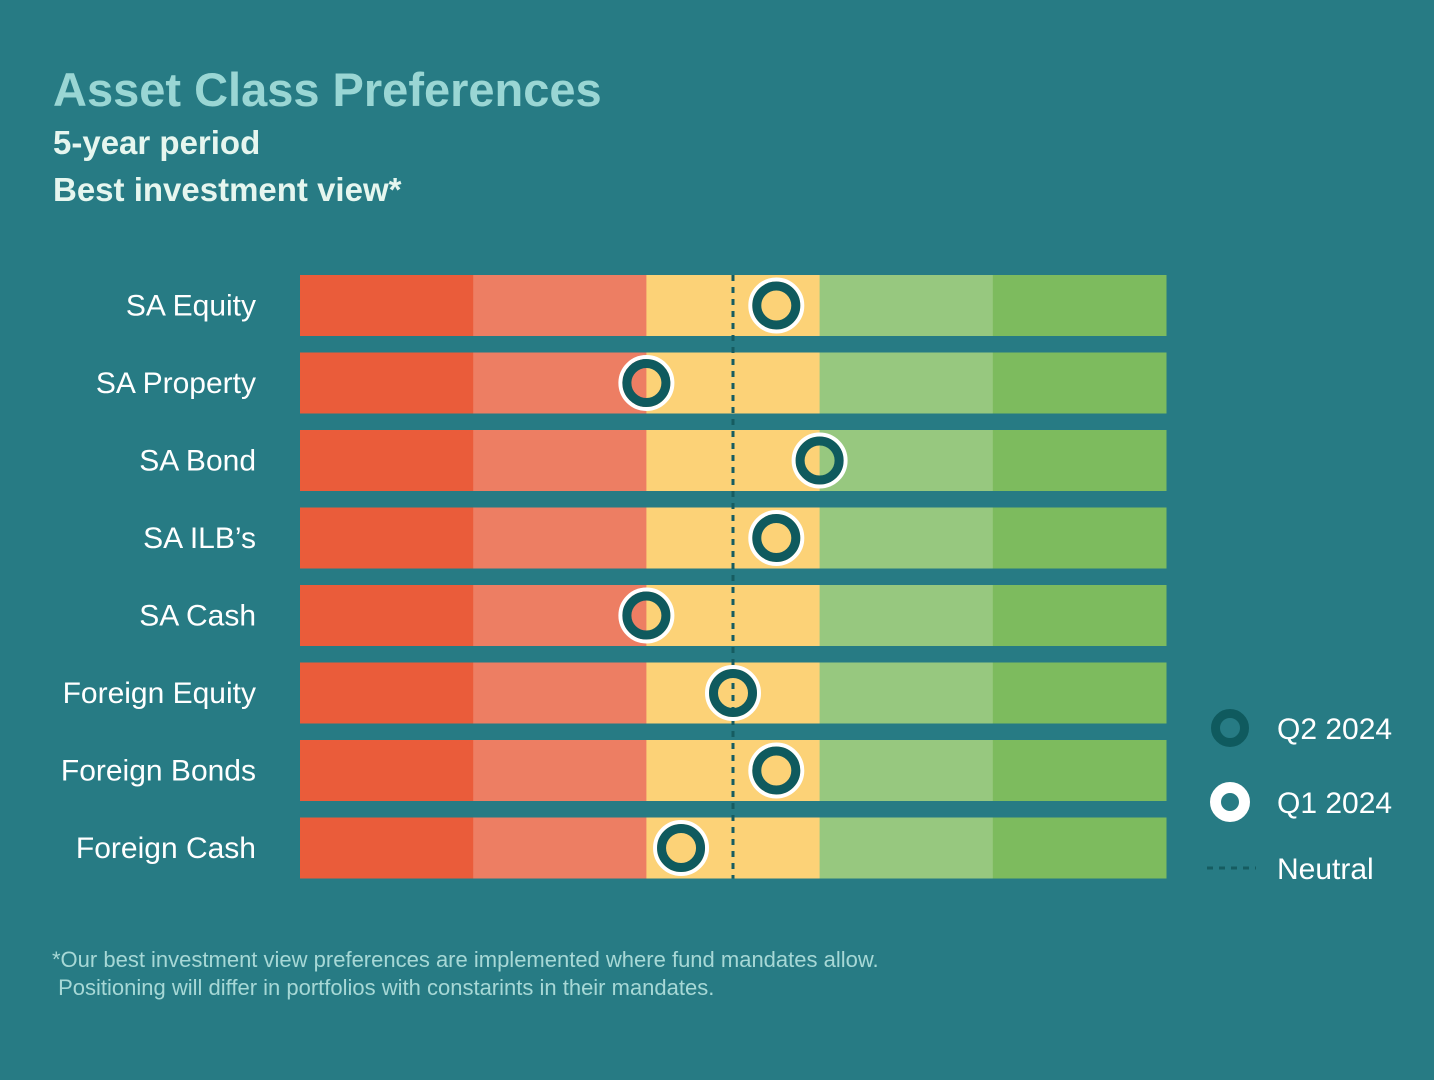 The height and width of the screenshot is (1080, 1434). I want to click on row-label-sa-property: SA Property, so click(176, 383).